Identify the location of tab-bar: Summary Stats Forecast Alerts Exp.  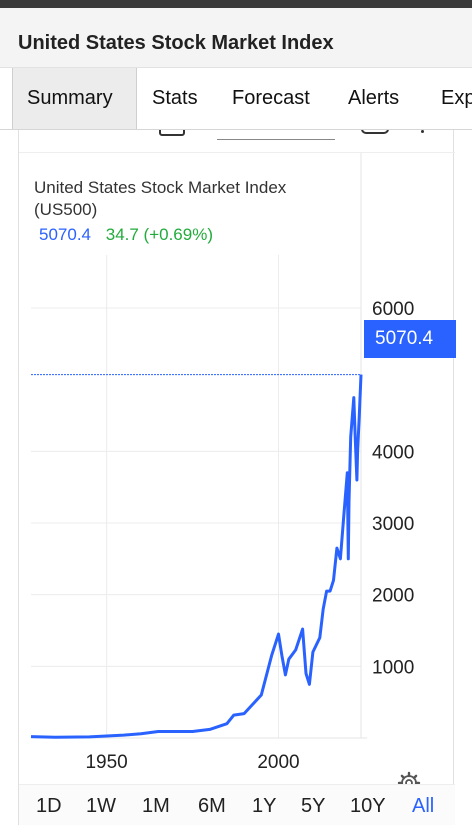
(236, 99).